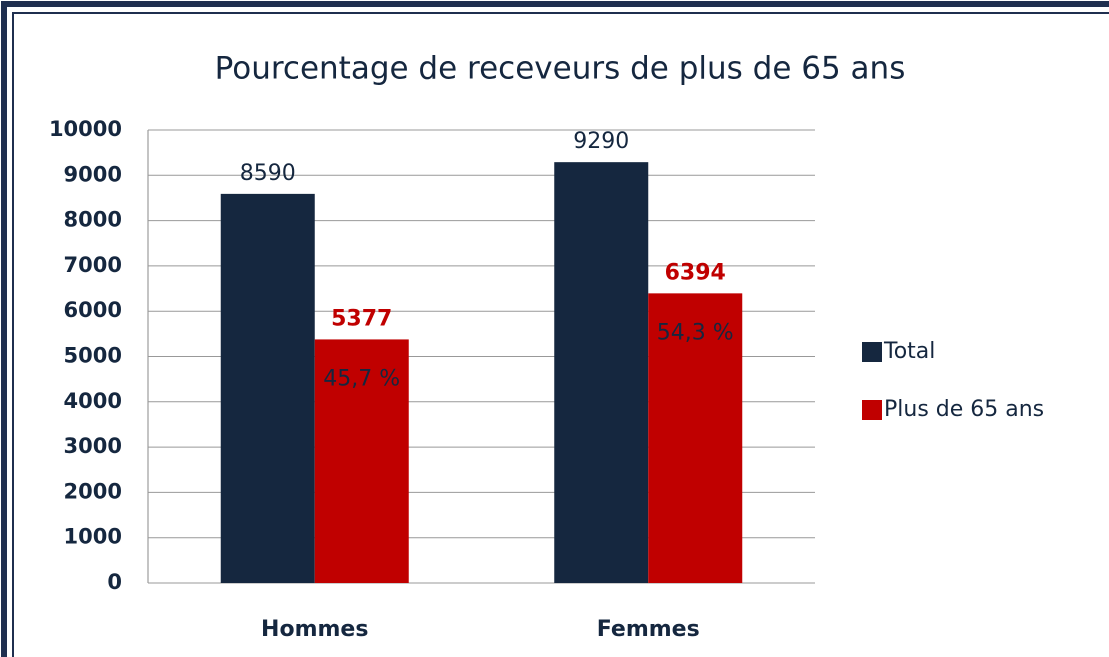 This screenshot has height=657, width=1109. What do you see at coordinates (93, 401) in the screenshot?
I see `y-tick-label: 4000` at bounding box center [93, 401].